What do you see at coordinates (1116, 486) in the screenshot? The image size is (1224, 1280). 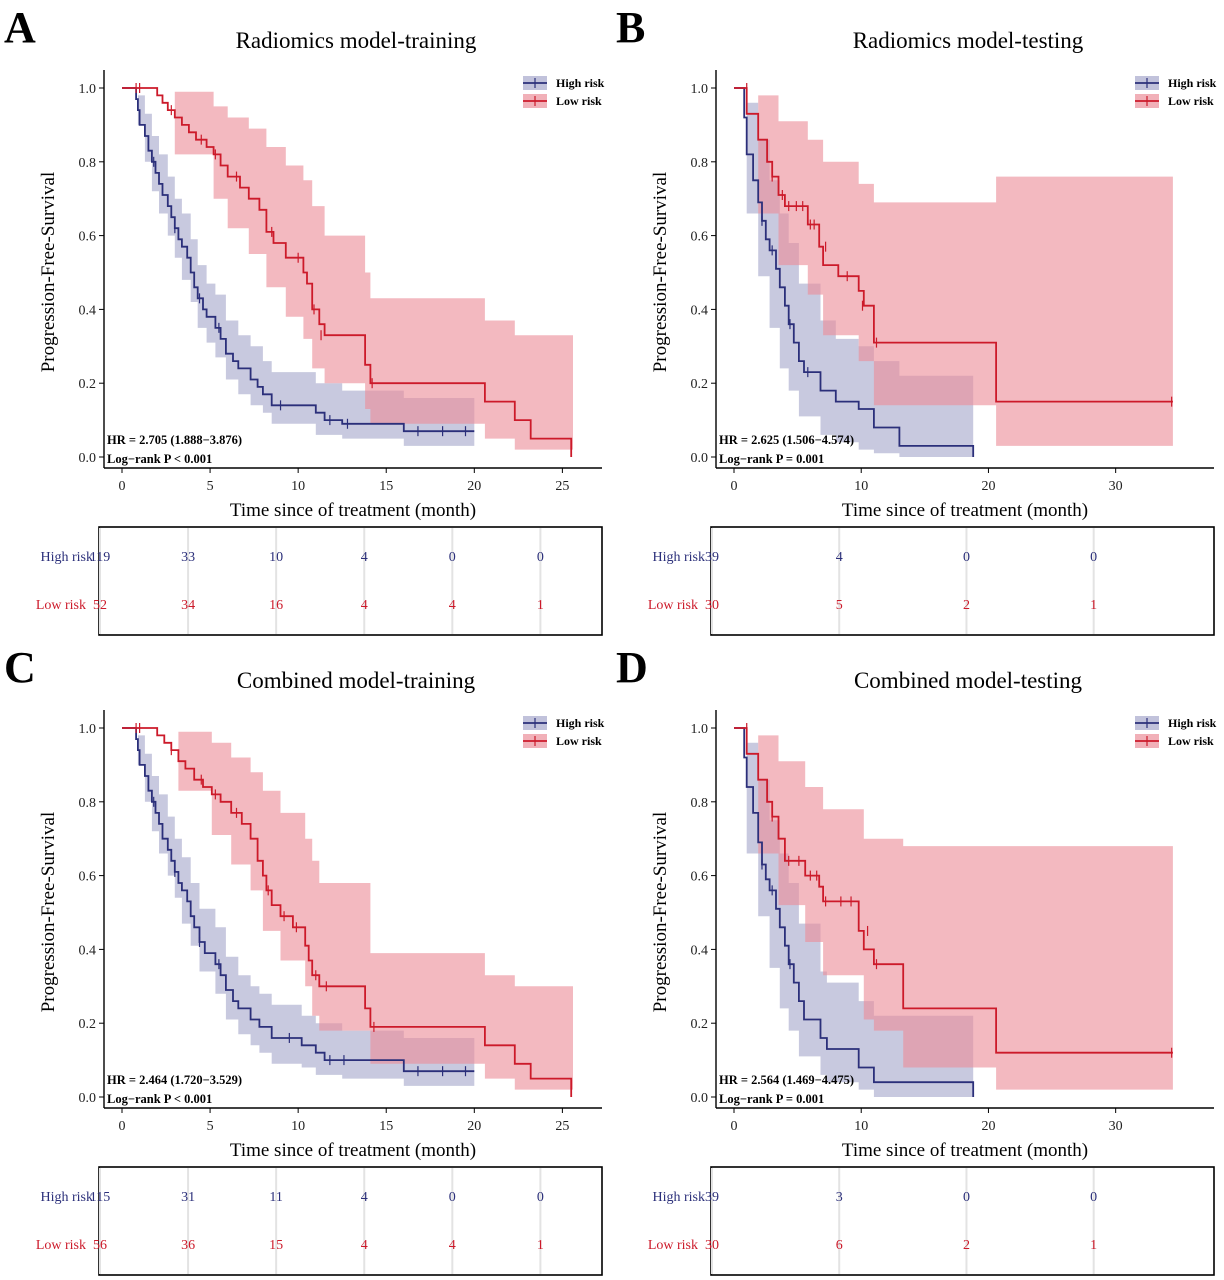 I see `x-tick-label: 30` at bounding box center [1116, 486].